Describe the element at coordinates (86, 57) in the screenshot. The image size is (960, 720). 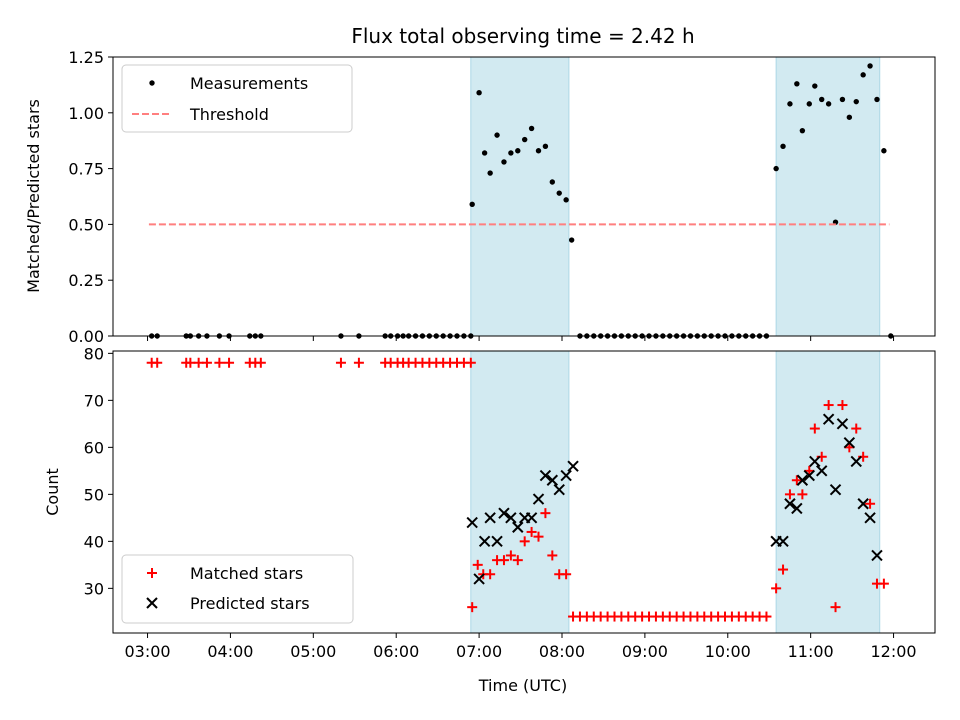
I see `y-tick-label: 1.25` at that location.